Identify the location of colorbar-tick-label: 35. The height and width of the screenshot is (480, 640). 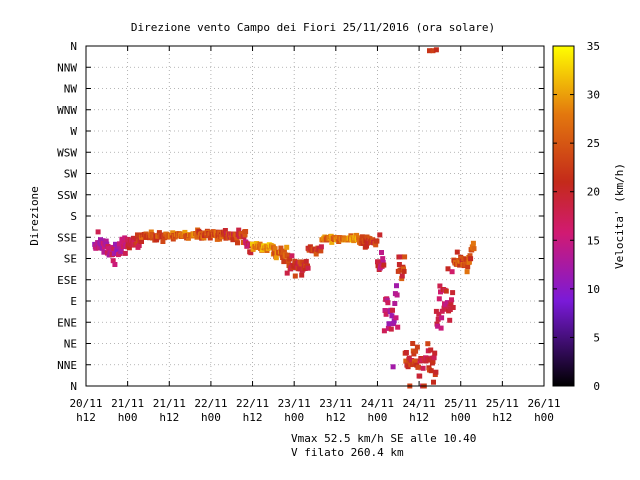
(593, 46).